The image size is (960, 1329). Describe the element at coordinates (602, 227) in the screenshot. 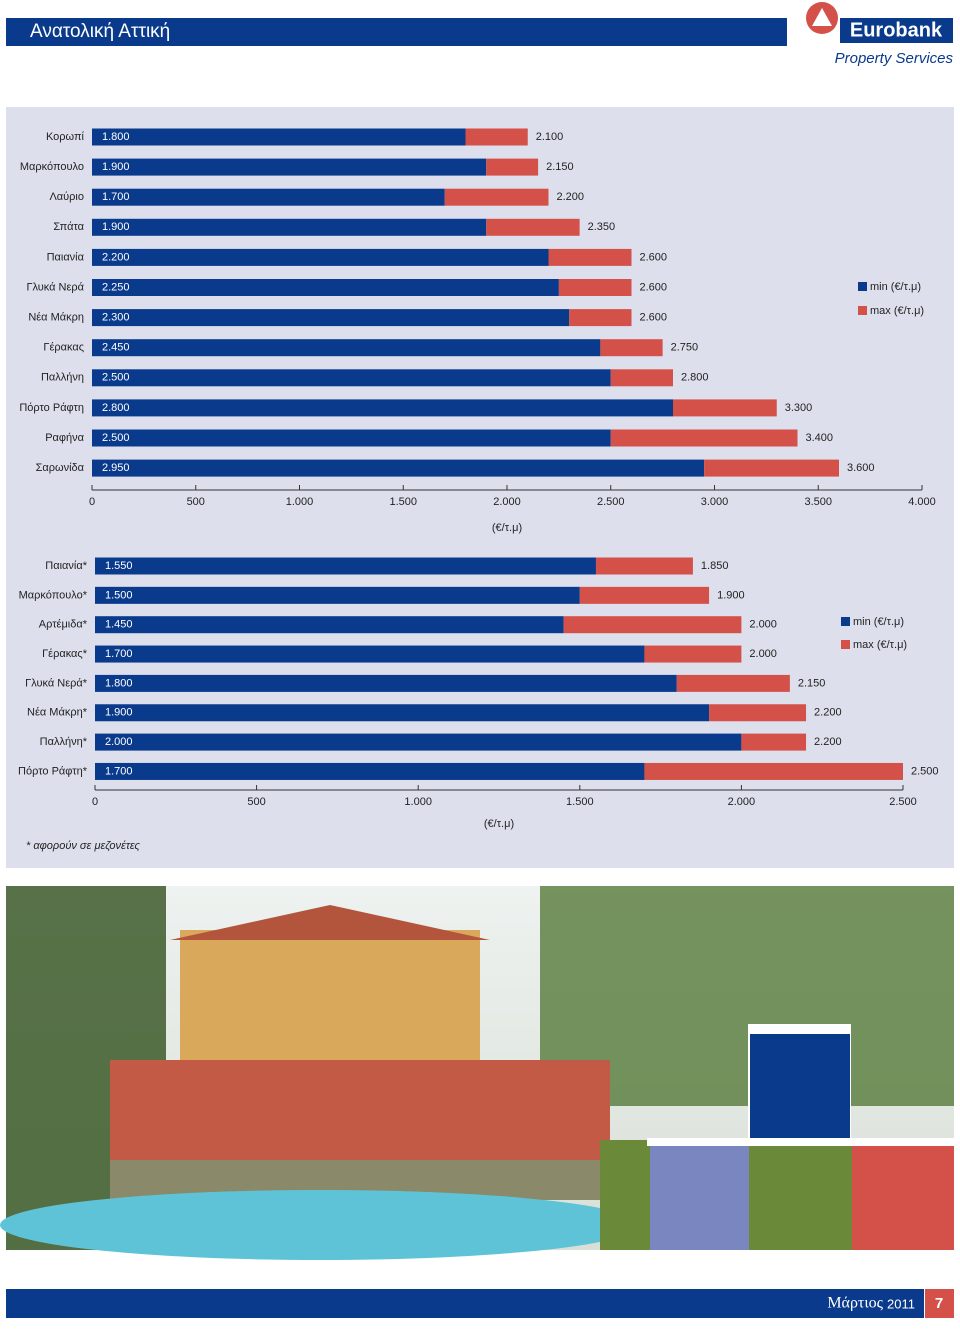

I see `max-label: 2.350` at that location.